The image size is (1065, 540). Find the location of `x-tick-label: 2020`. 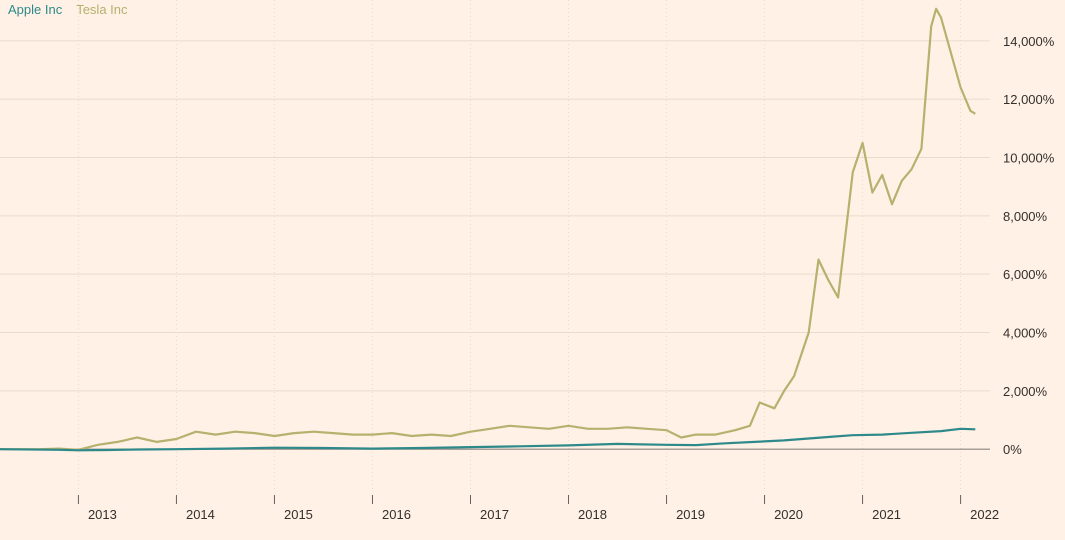

x-tick-label: 2020 is located at coordinates (788, 514).